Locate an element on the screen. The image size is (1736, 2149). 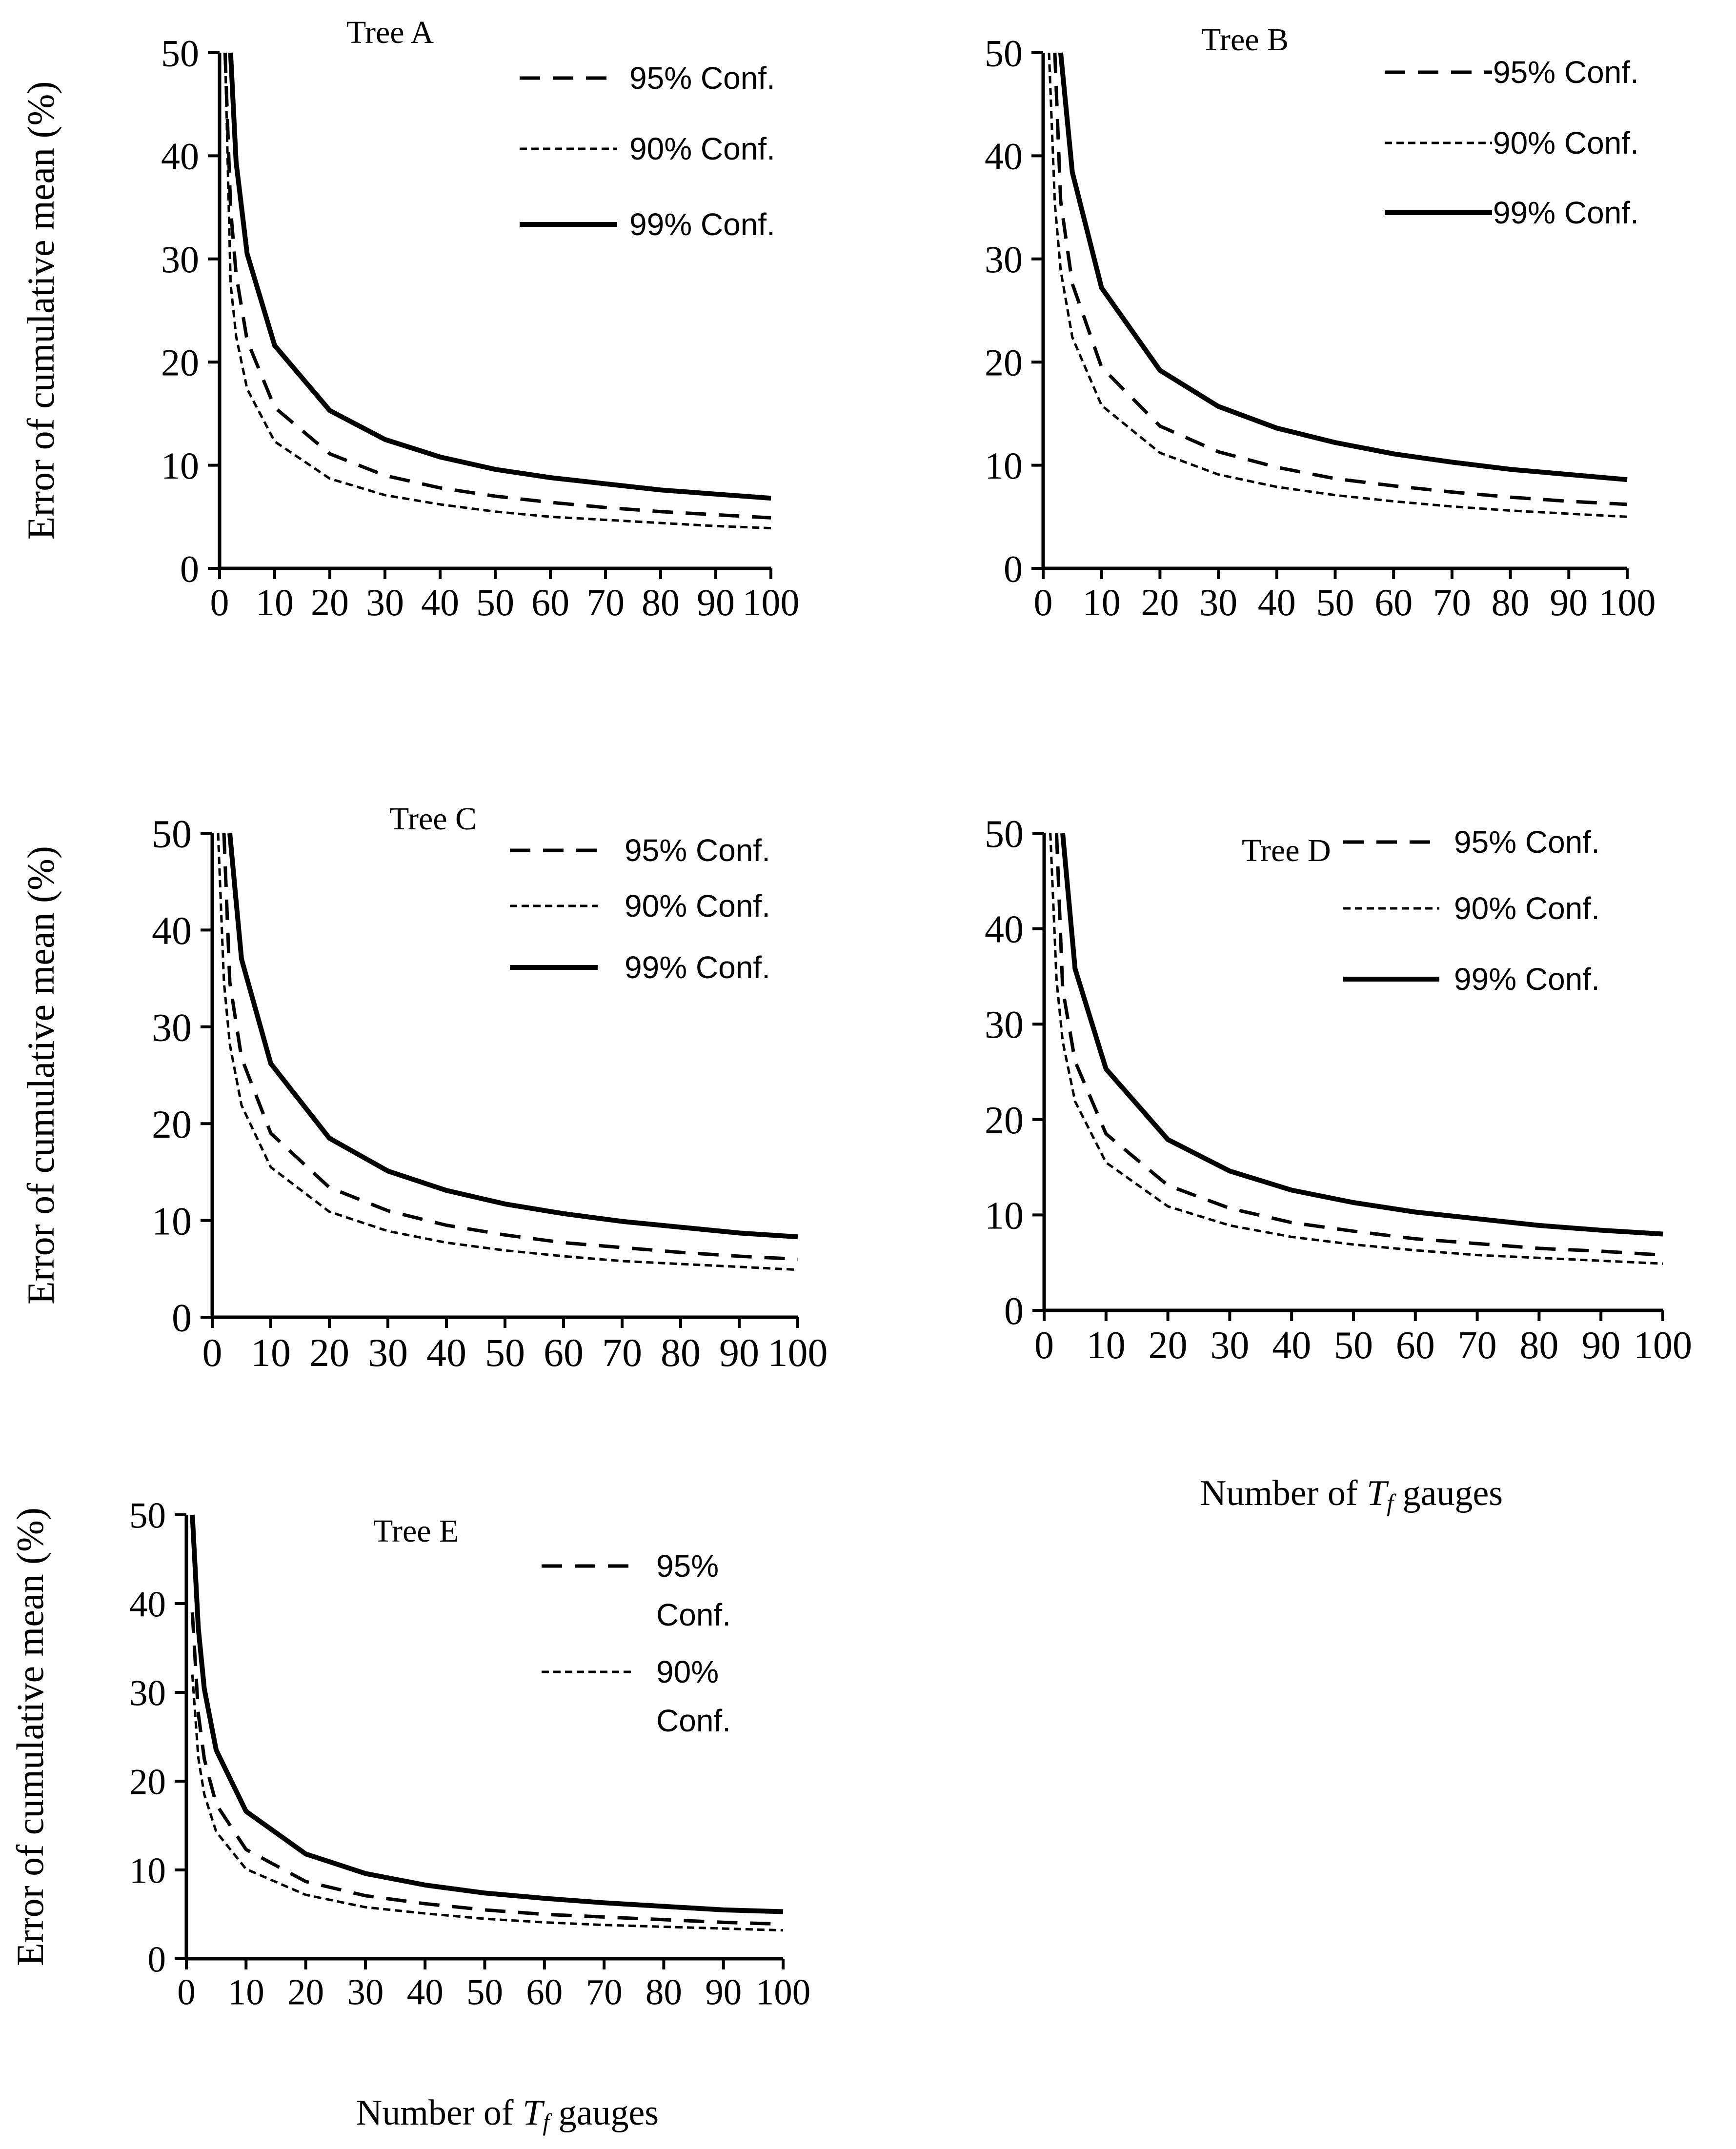
panel-title: Tree E is located at coordinates (416, 1531).